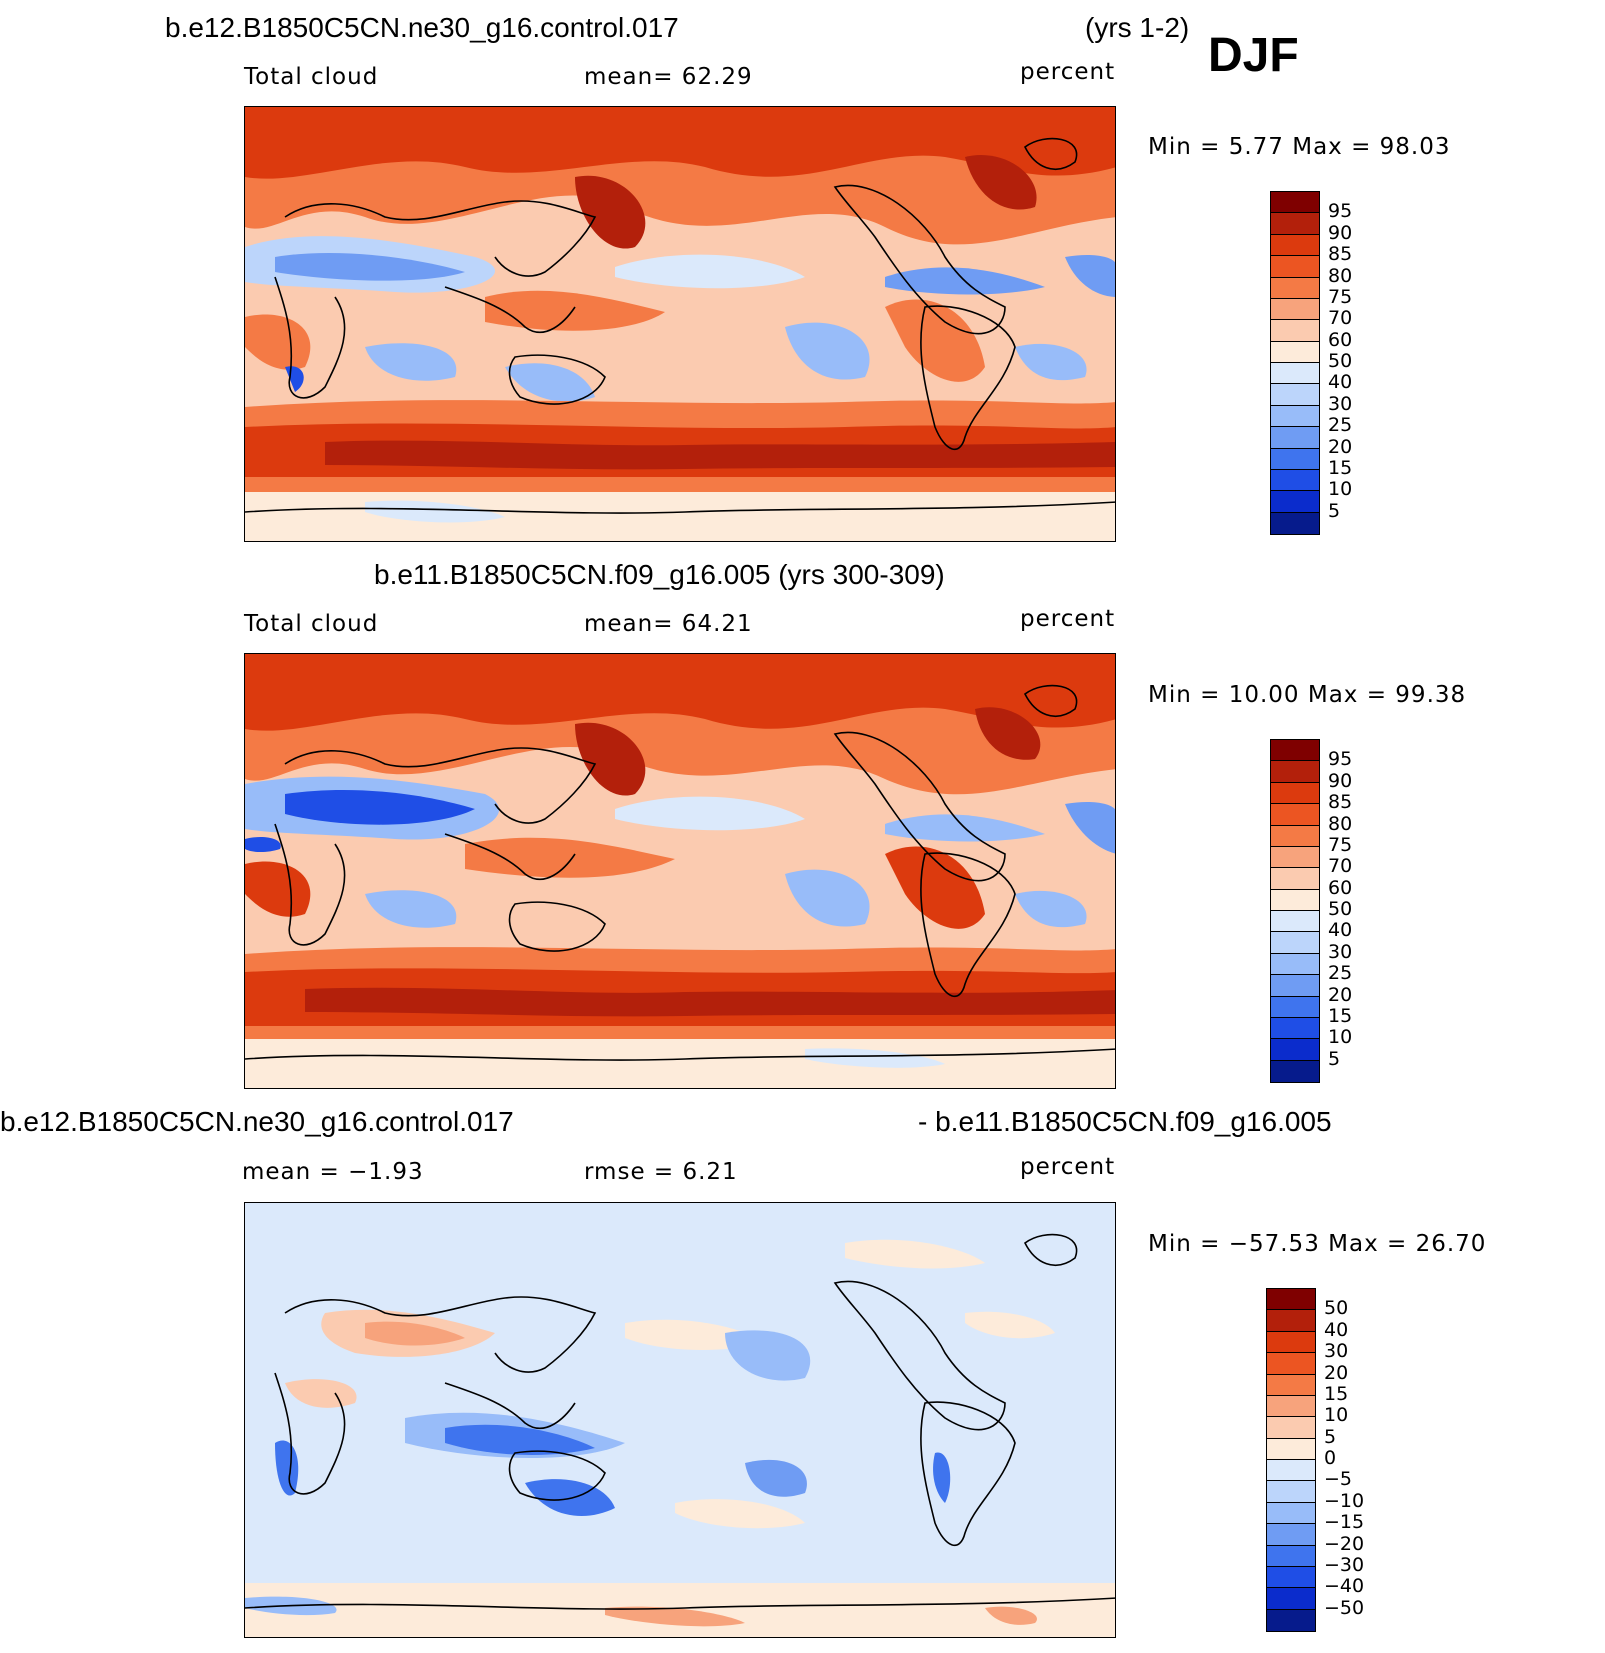 The image size is (1605, 1653). I want to click on colorbar-tick-label: 80, so click(1340, 823).